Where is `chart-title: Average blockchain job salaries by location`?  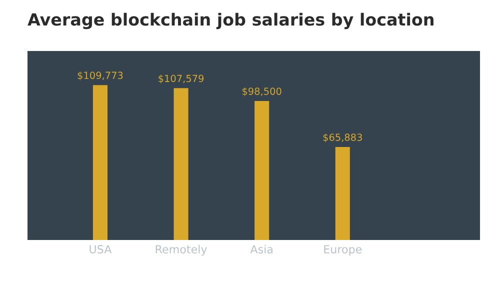 chart-title: Average blockchain job salaries by location is located at coordinates (231, 21).